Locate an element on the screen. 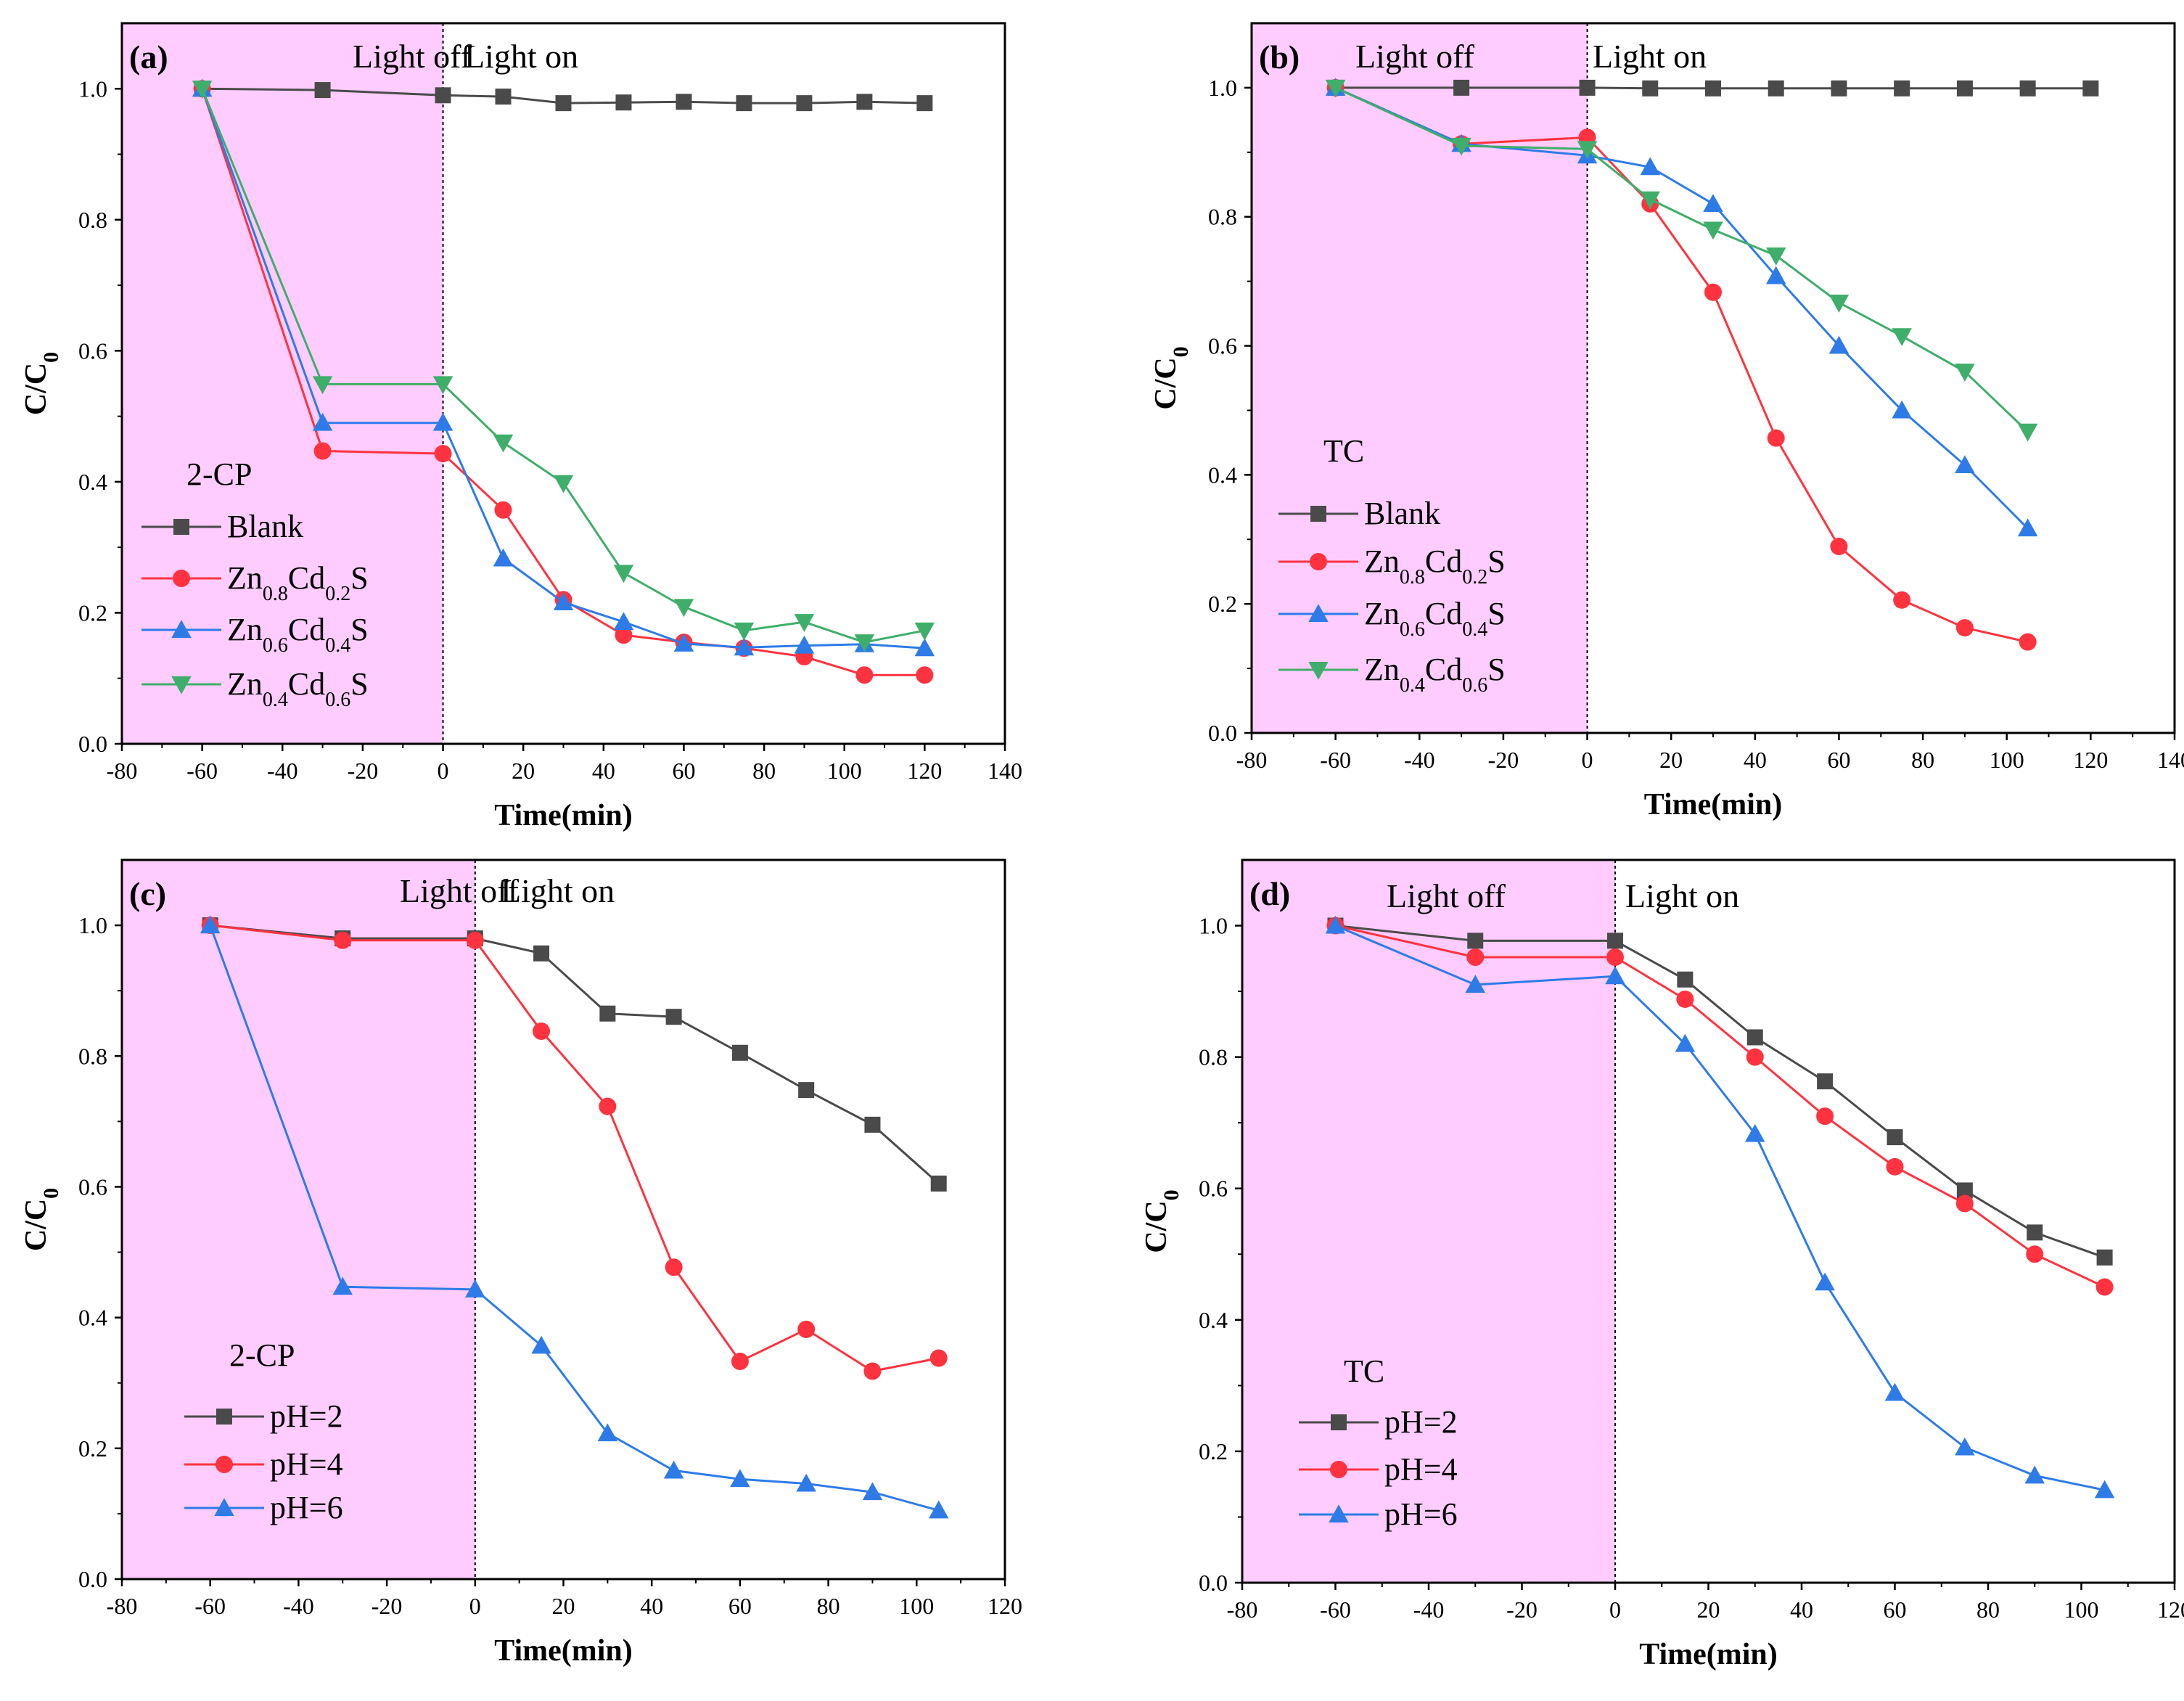 Image resolution: width=2184 pixels, height=1701 pixels. y-tick-label: 0.6 is located at coordinates (93, 1187).